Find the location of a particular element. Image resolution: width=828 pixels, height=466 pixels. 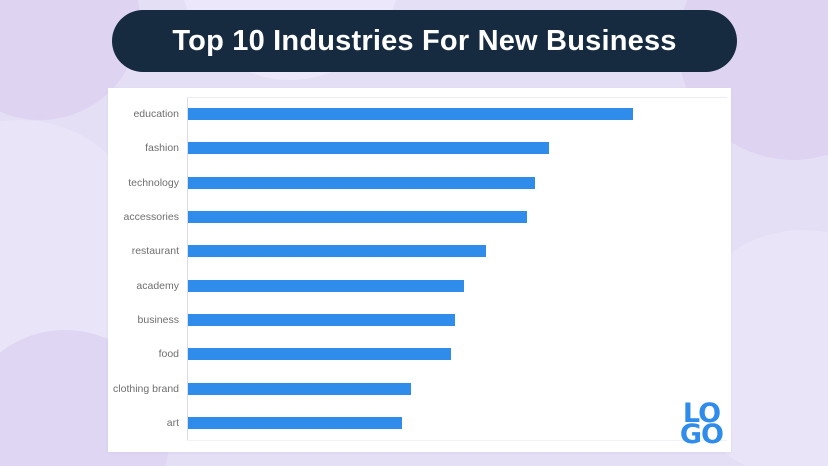

category-label: business is located at coordinates (158, 319).